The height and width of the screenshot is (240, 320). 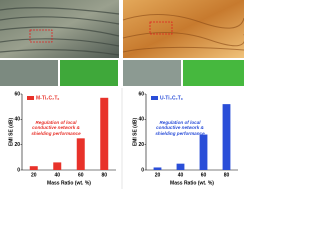 What do you see at coordinates (171, 98) in the screenshot?
I see `legend-label: U-Ti₃C₂Tₓ` at bounding box center [171, 98].